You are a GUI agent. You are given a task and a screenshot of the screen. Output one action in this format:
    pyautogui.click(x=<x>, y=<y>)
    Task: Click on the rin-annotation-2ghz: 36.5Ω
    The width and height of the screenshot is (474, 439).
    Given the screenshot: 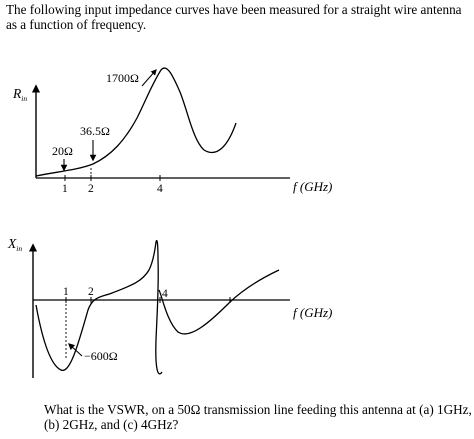 What is the action you would take?
    pyautogui.click(x=95, y=131)
    